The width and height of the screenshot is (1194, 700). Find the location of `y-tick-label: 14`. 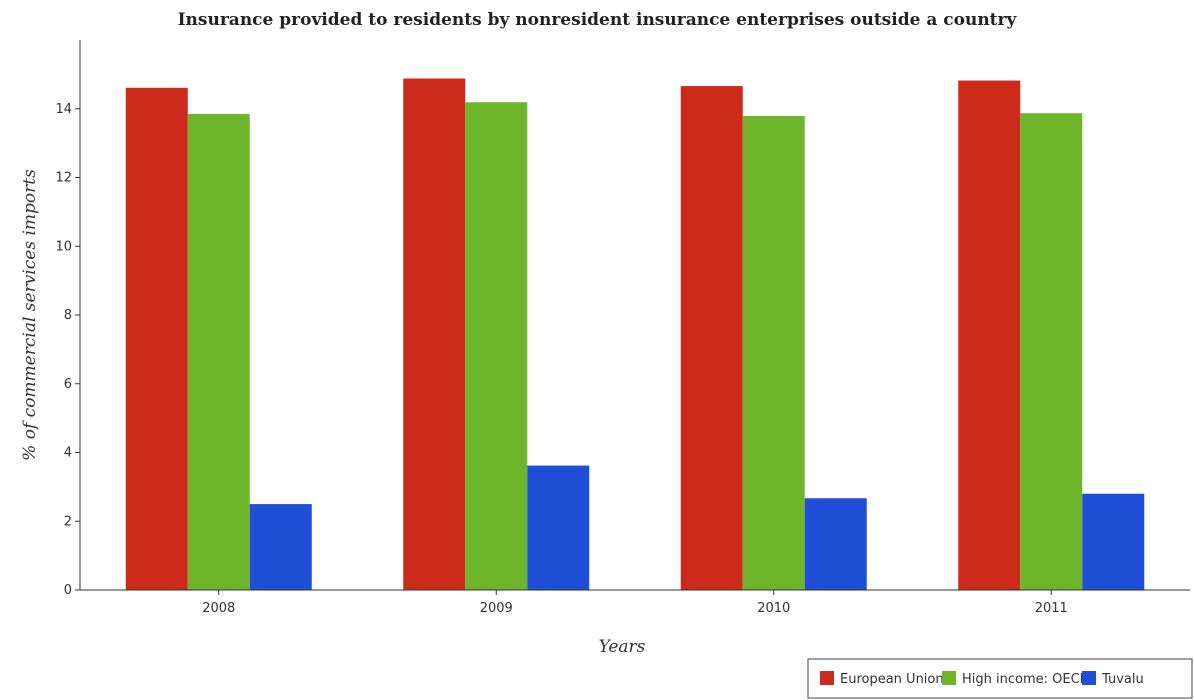

y-tick-label: 14 is located at coordinates (63, 109).